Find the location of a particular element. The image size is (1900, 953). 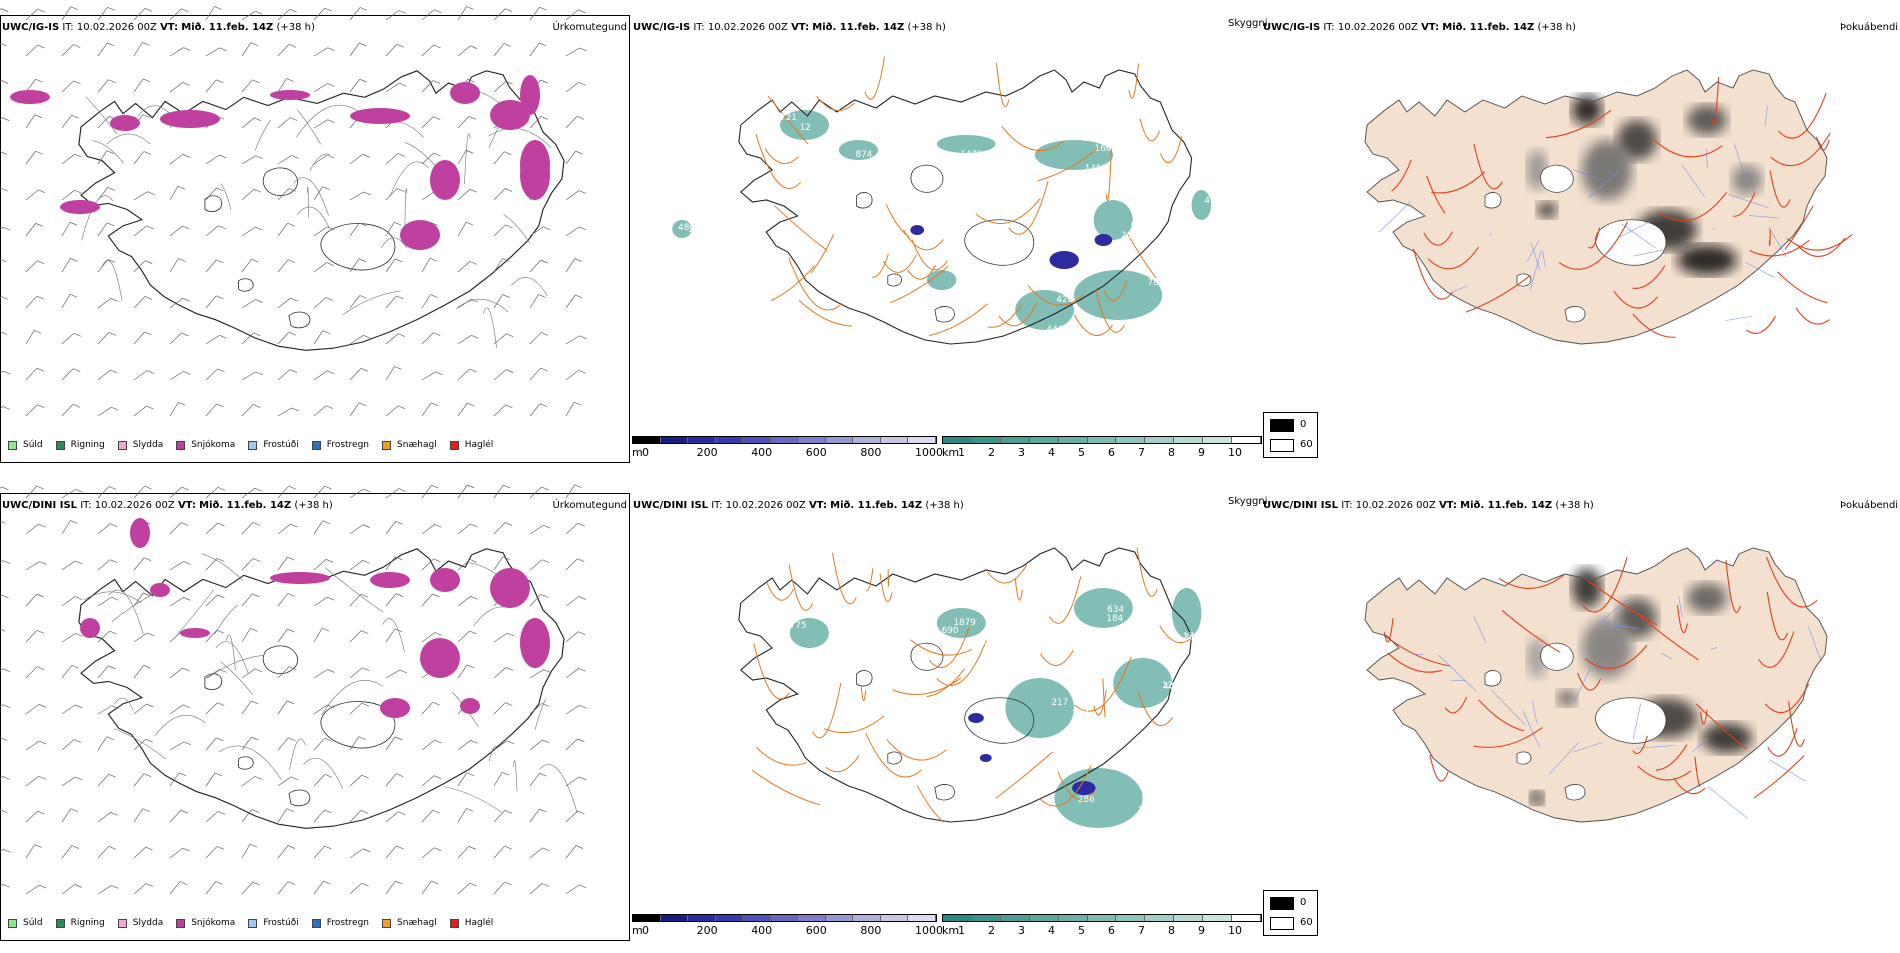

vt-label: VT: is located at coordinates (169, 27).